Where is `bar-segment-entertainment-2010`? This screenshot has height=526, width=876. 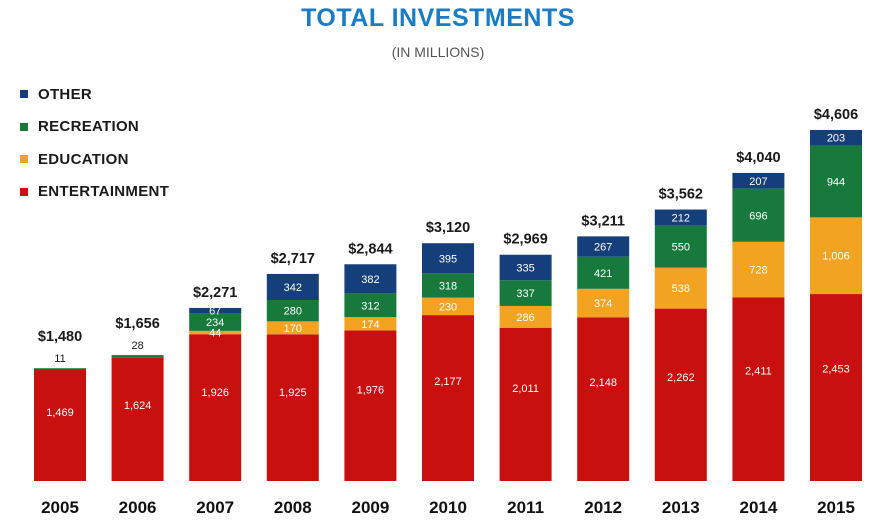
bar-segment-entertainment-2010 is located at coordinates (448, 398).